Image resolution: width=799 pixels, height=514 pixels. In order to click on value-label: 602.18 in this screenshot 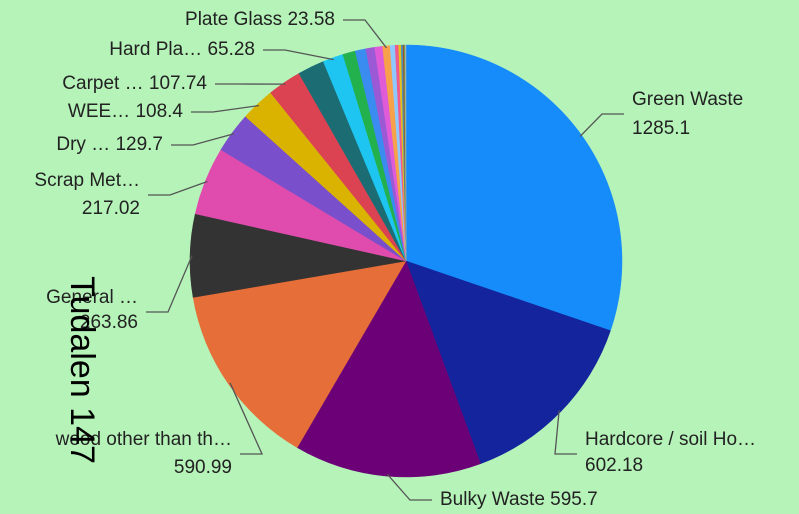, I will do `click(614, 465)`.